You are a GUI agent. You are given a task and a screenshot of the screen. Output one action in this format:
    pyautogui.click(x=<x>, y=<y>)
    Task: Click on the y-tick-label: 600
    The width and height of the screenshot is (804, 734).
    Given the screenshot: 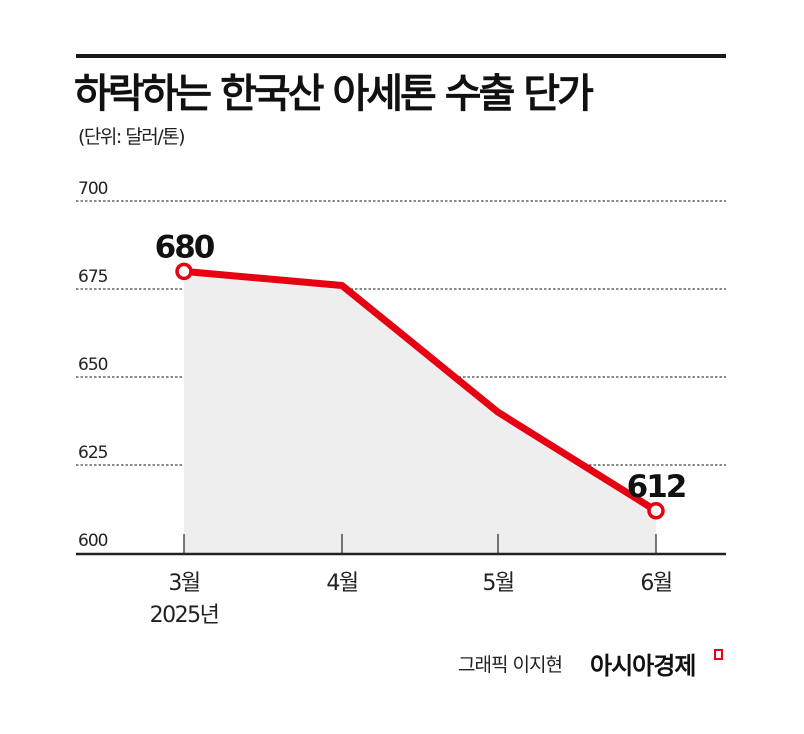 What is the action you would take?
    pyautogui.click(x=93, y=541)
    